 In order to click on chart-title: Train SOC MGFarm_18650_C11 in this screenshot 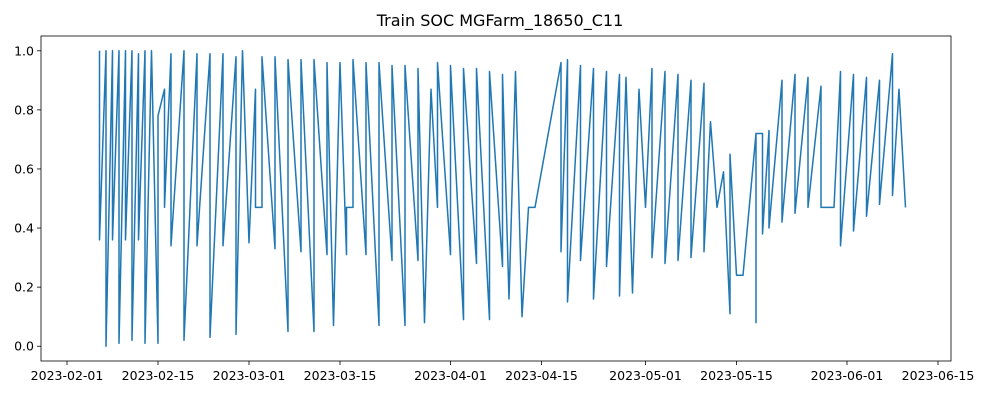, I will do `click(500, 20)`.